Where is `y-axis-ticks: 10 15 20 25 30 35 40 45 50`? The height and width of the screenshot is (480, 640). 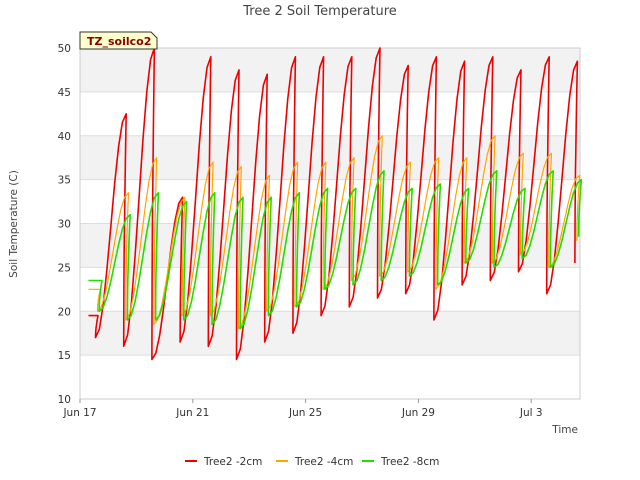 y-axis-ticks: 10 15 20 25 30 35 40 45 50 is located at coordinates (64, 224).